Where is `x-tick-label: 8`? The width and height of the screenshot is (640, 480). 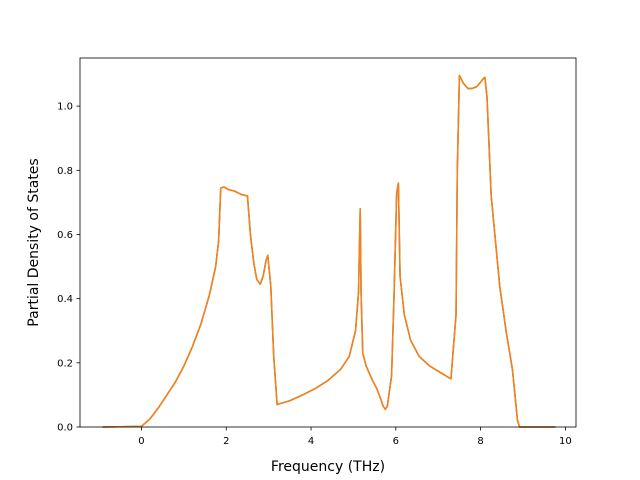 x-tick-label: 8 is located at coordinates (480, 441).